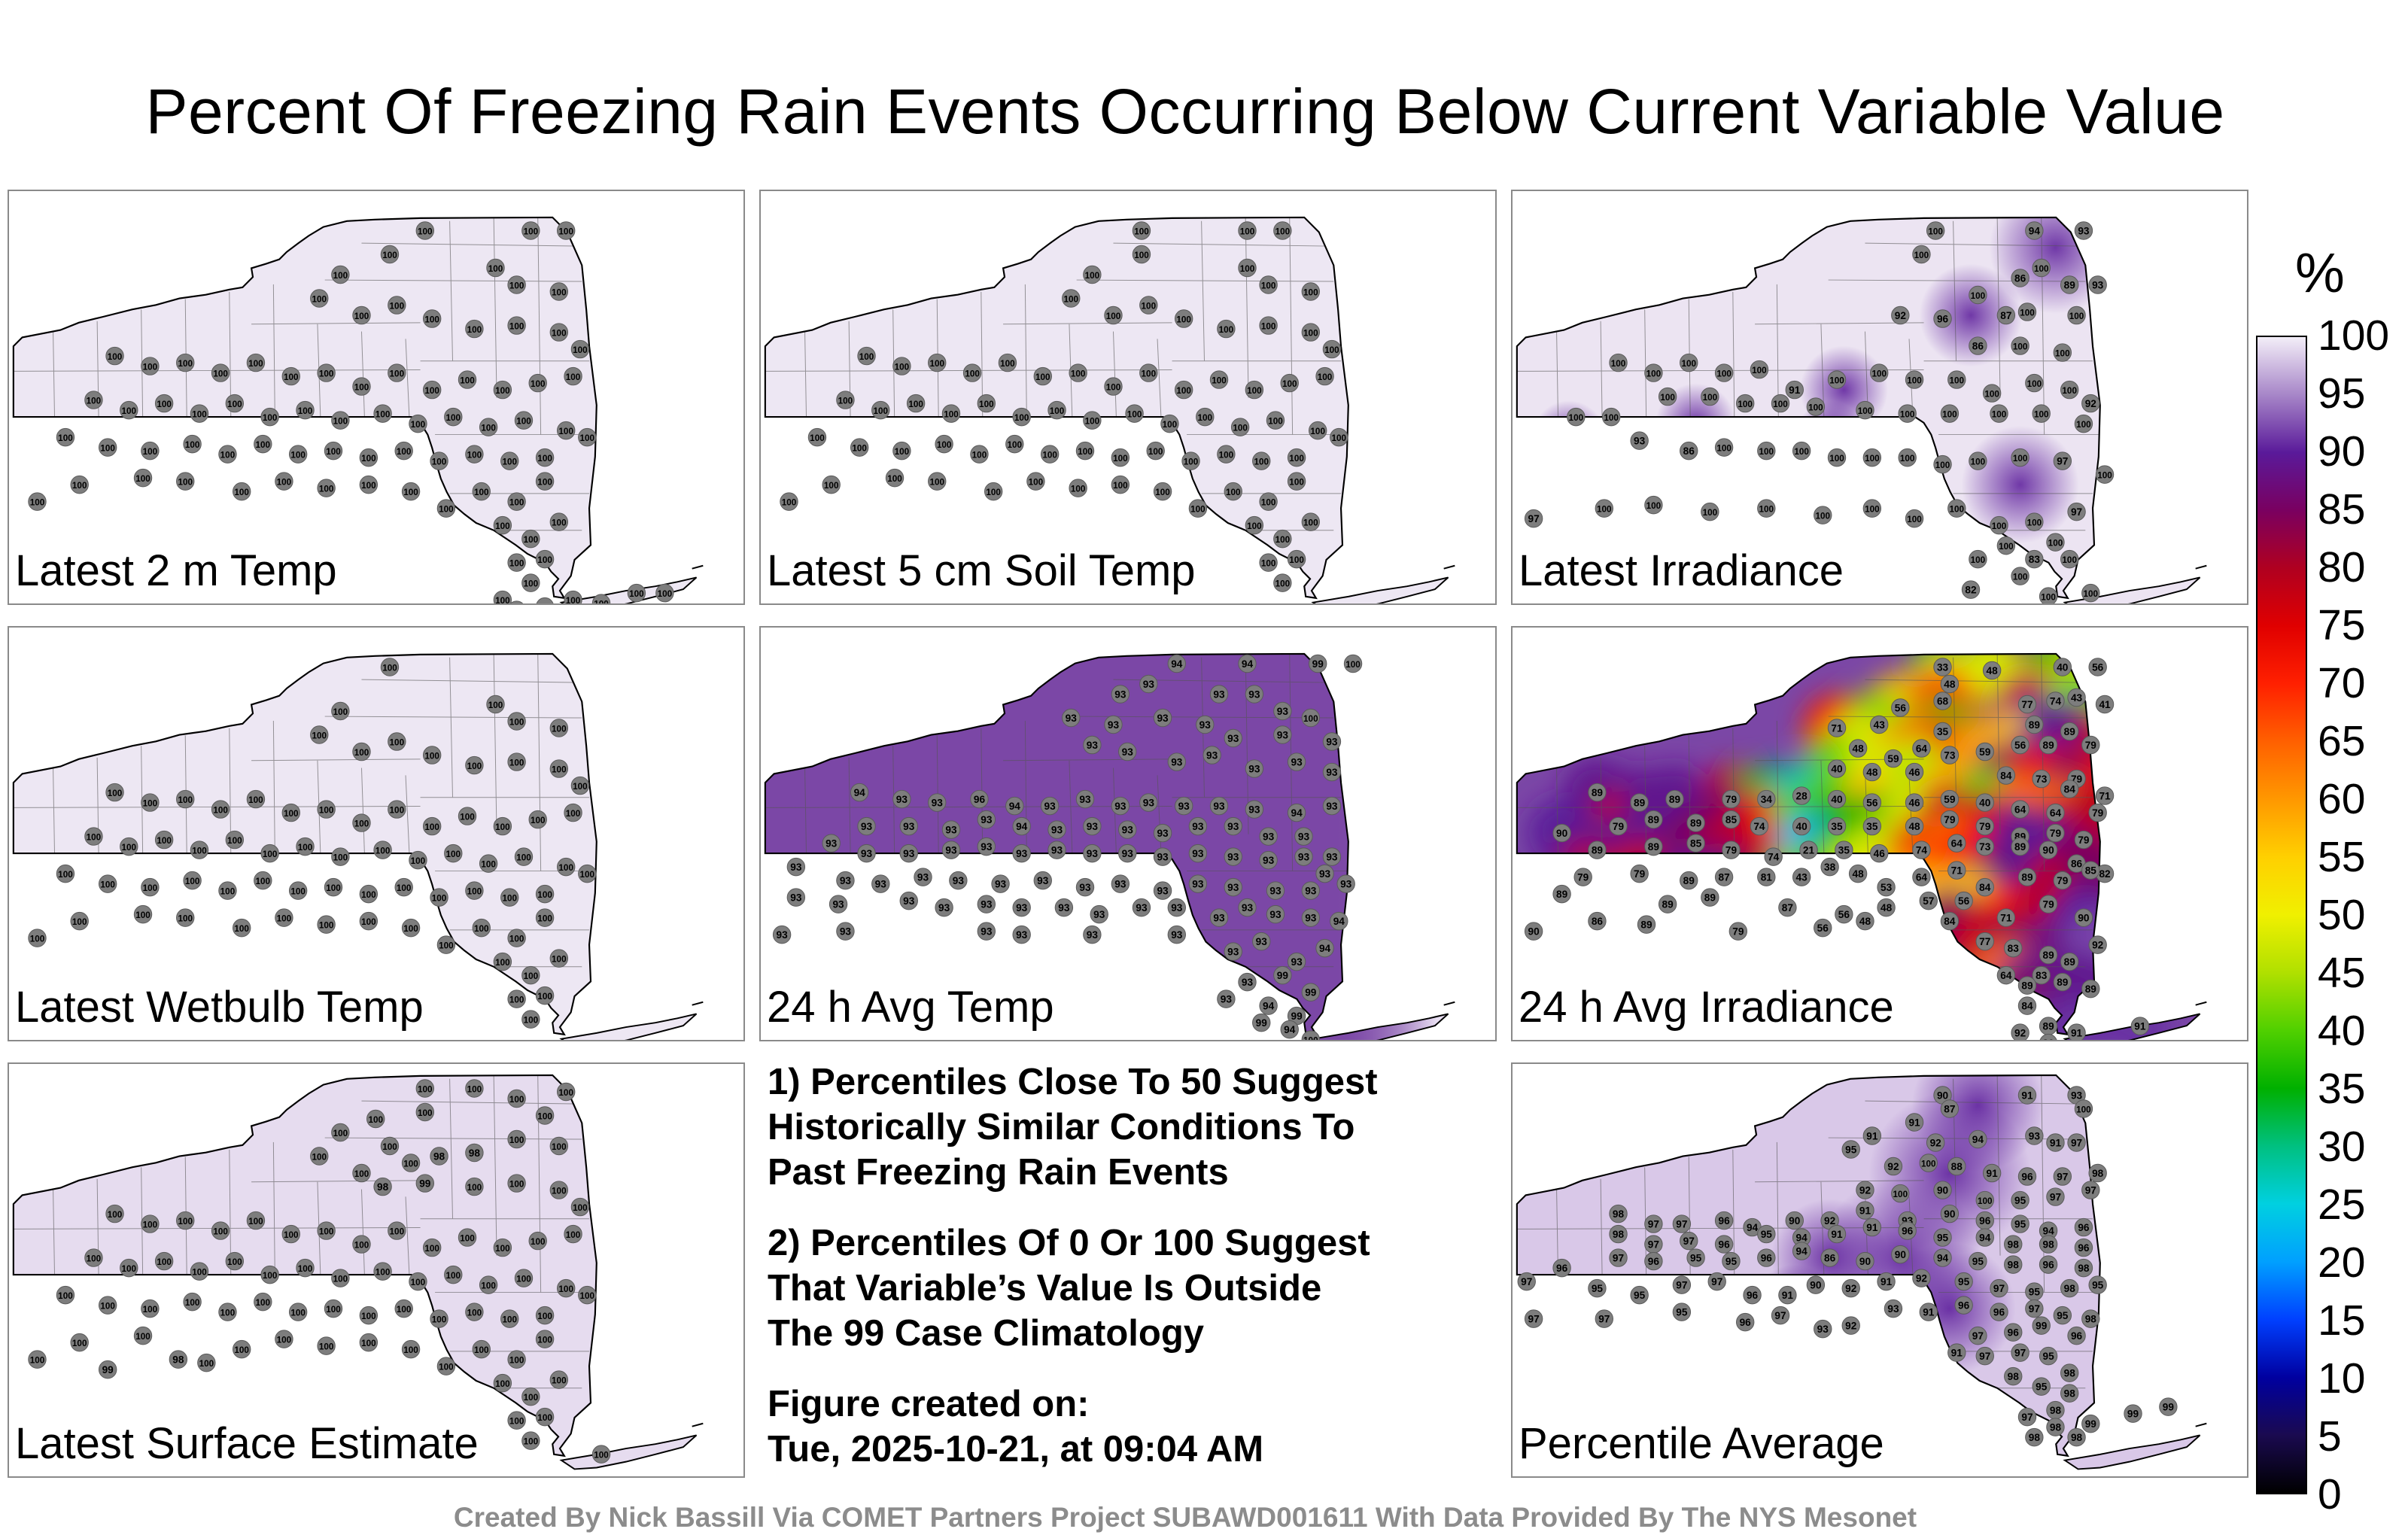  Describe the element at coordinates (1746, 1322) in the screenshot. I see `station-value: 96` at that location.